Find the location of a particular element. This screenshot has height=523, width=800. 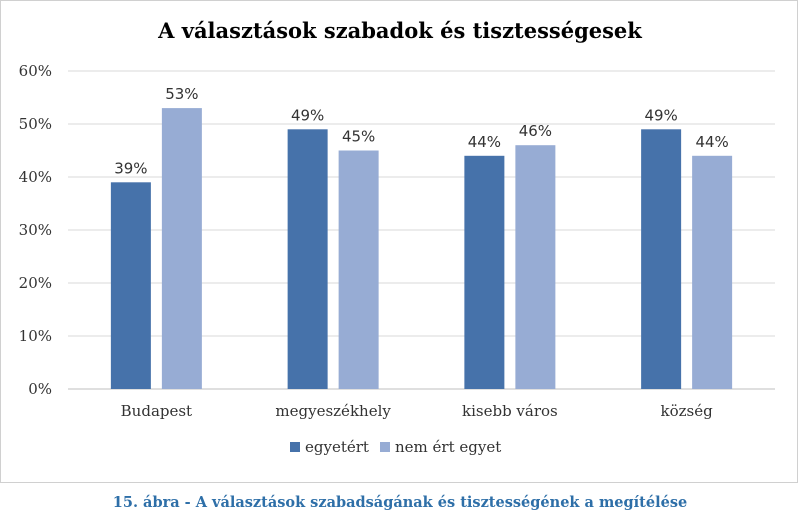

x-tick-label: megyeszékhely is located at coordinates (333, 411).